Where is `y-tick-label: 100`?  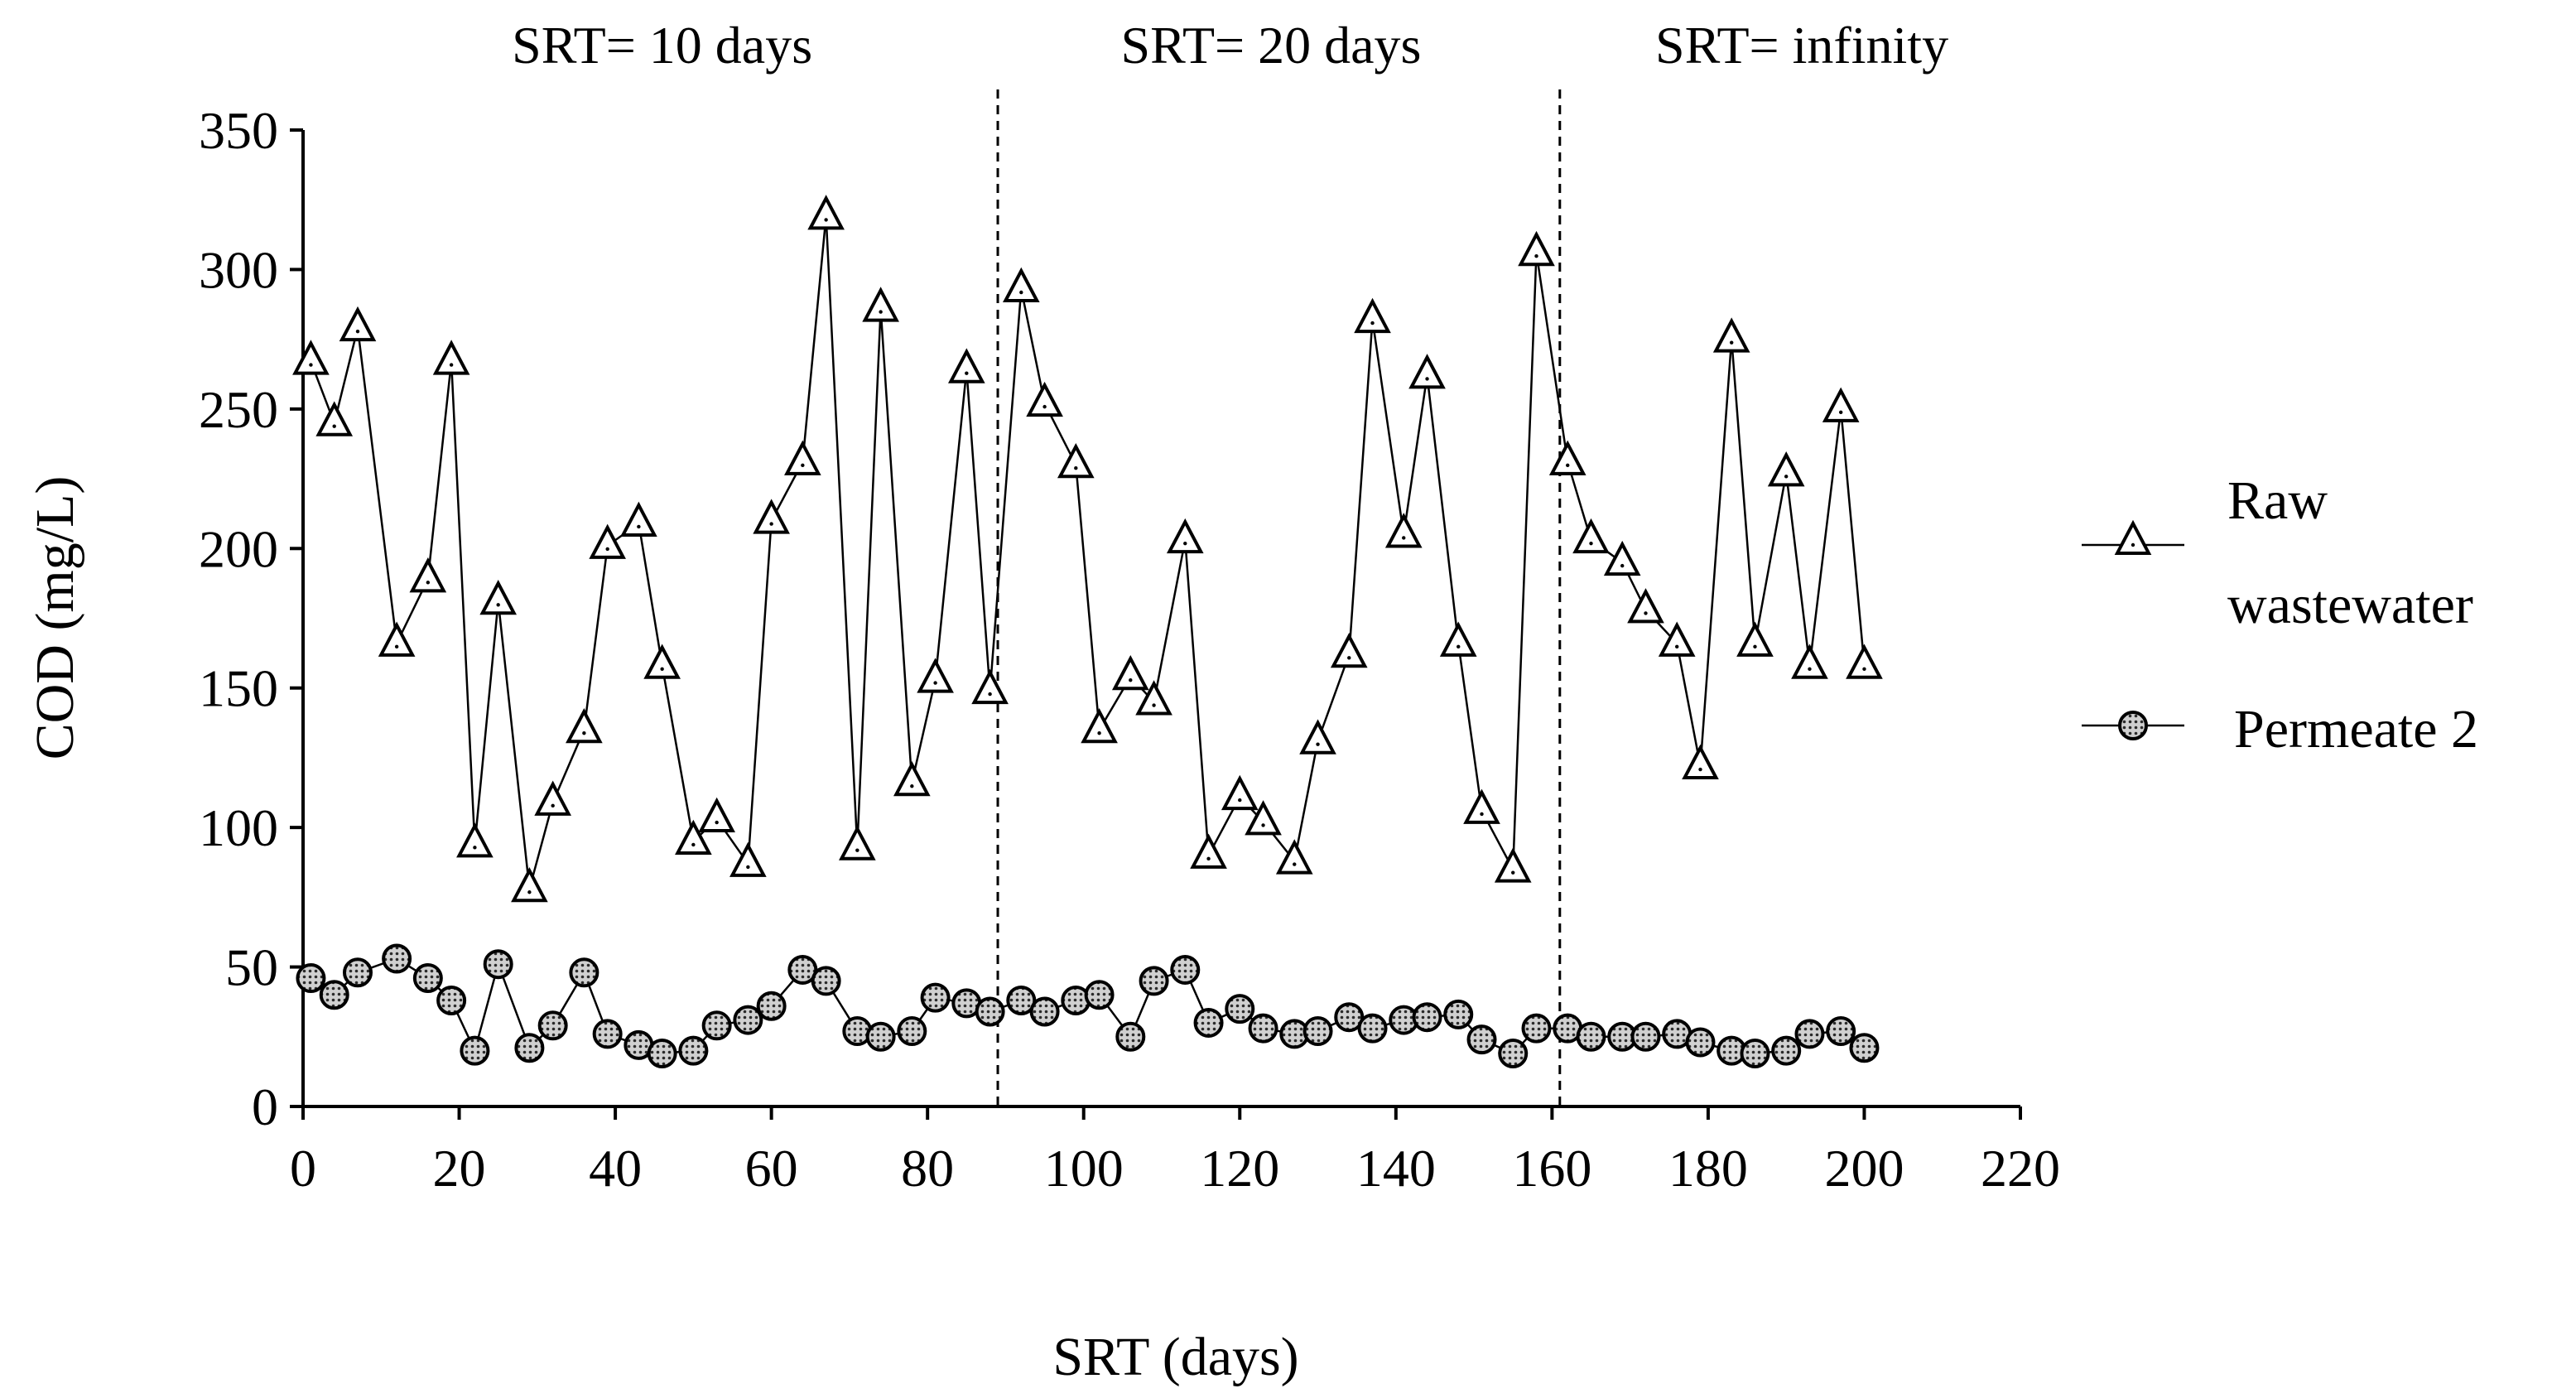
y-tick-label: 100 is located at coordinates (238, 827).